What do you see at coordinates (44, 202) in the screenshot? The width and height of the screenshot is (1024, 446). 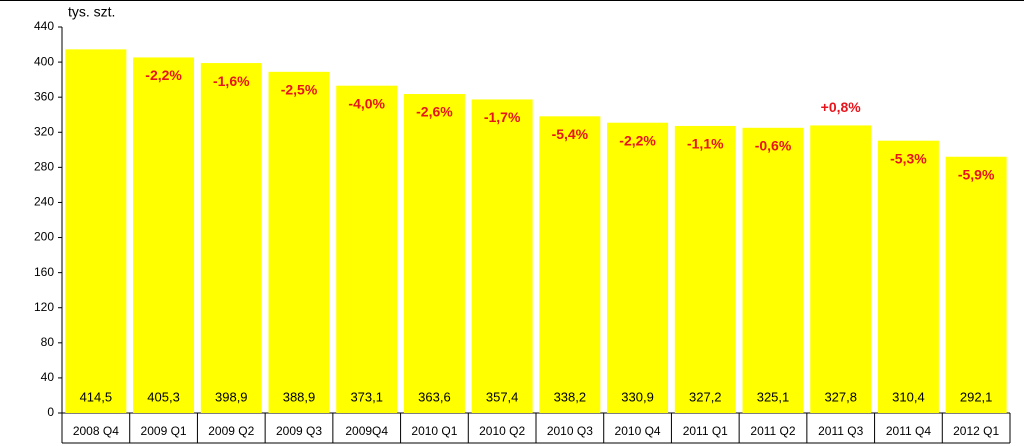 I see `y-tick-label: 240` at bounding box center [44, 202].